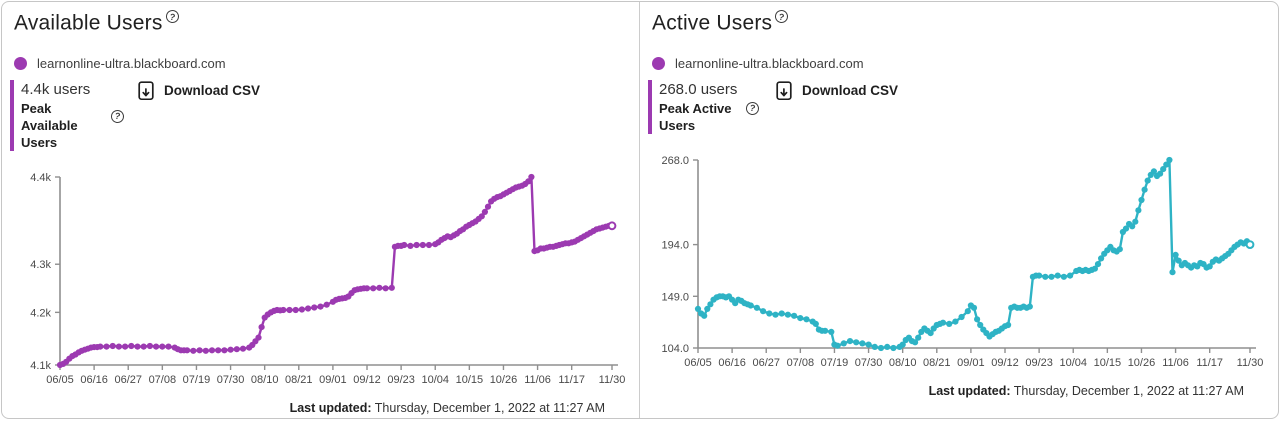  Describe the element at coordinates (675, 161) in the screenshot. I see `svg-text: 268.0` at that location.